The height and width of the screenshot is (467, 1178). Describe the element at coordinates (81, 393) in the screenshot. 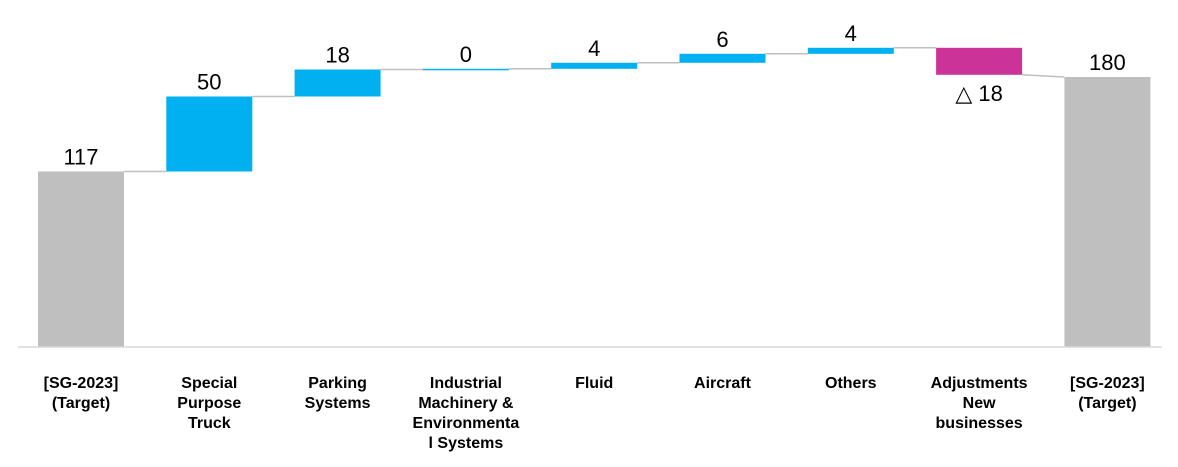

I see `category-label-0: [SG-2023] (Target)` at that location.